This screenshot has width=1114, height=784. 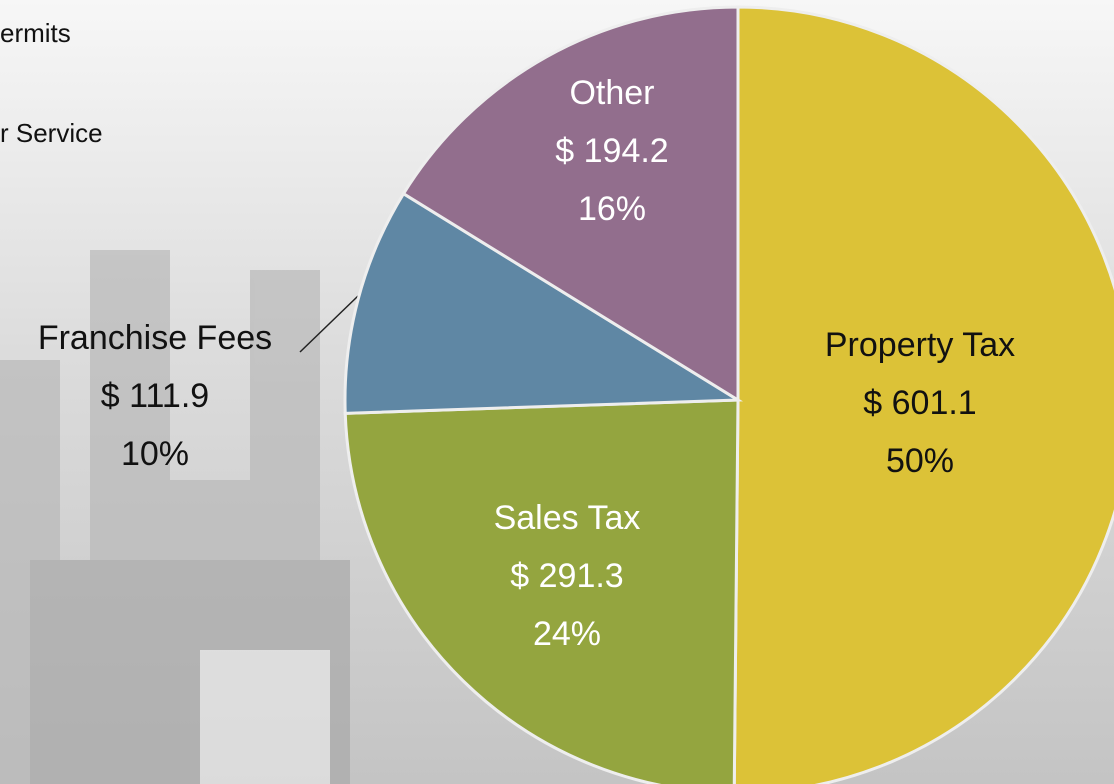 I want to click on percent-label: 16%, so click(x=612, y=209).